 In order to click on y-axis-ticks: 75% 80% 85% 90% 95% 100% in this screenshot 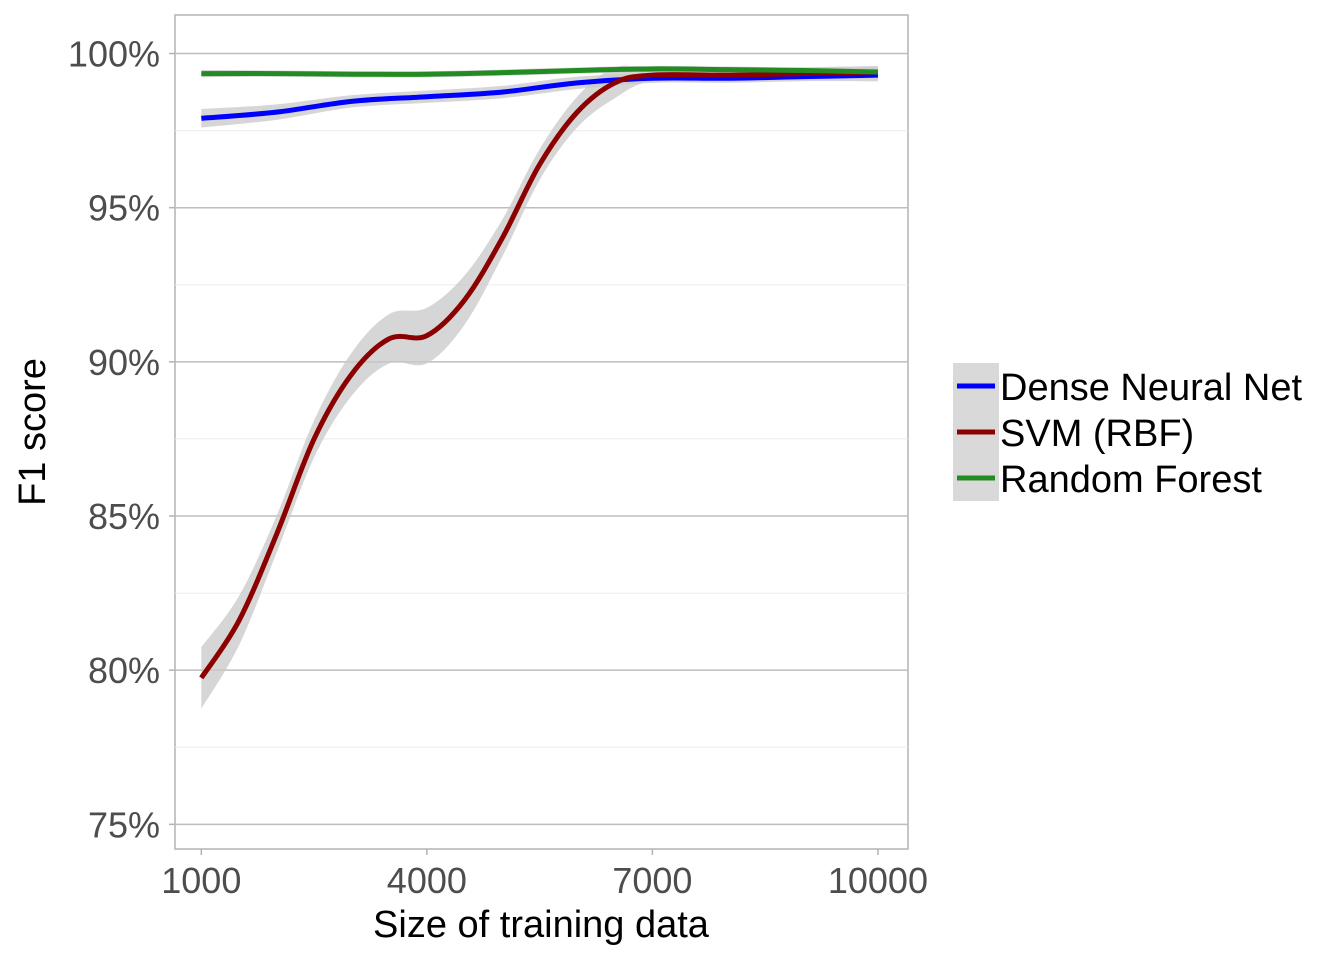, I will do `click(121, 439)`.